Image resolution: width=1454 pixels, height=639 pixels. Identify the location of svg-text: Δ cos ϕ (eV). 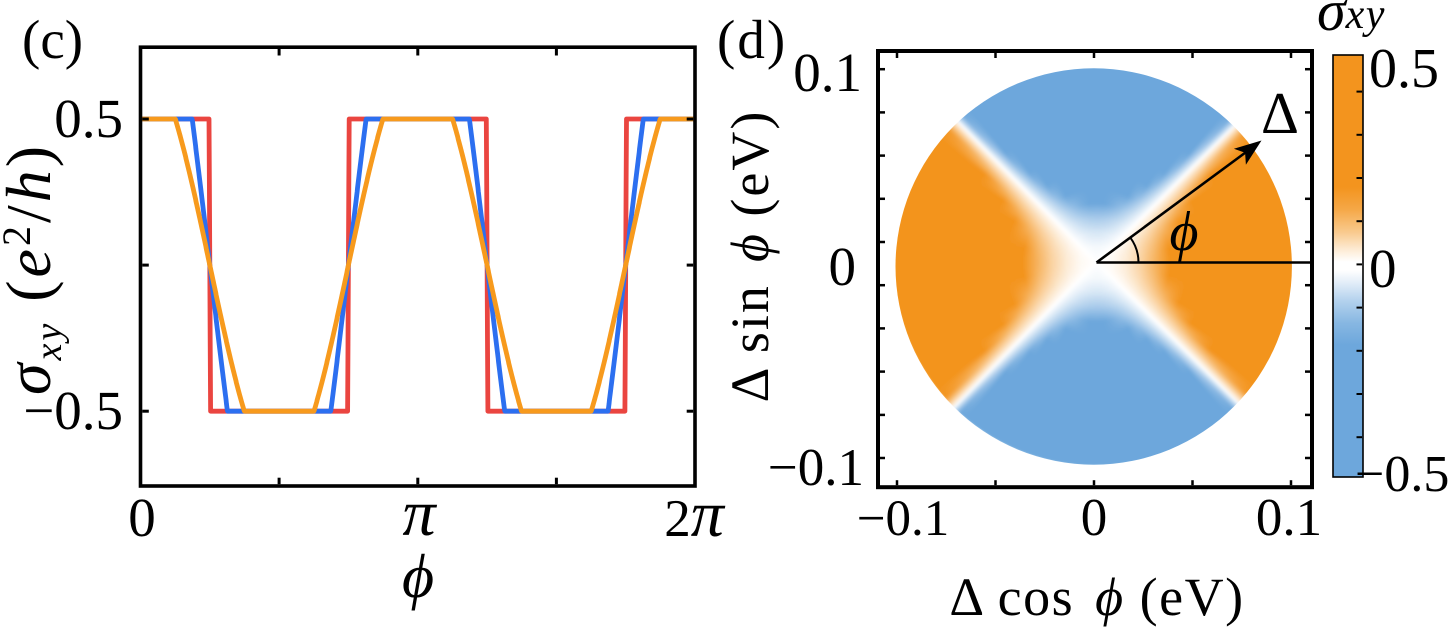
(1096, 597).